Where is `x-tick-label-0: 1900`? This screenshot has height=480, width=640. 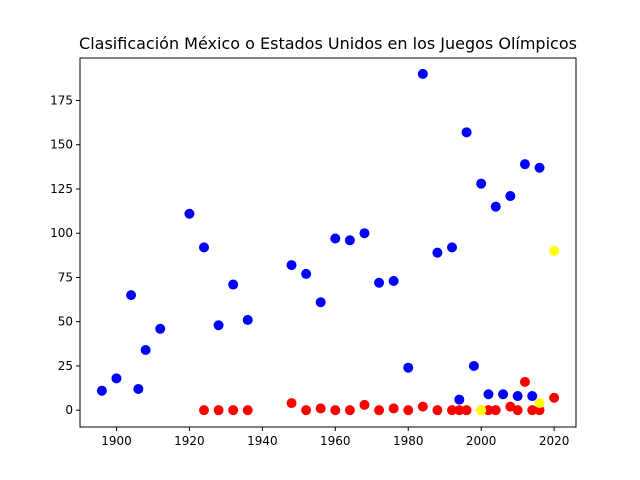 x-tick-label-0: 1900 is located at coordinates (116, 441).